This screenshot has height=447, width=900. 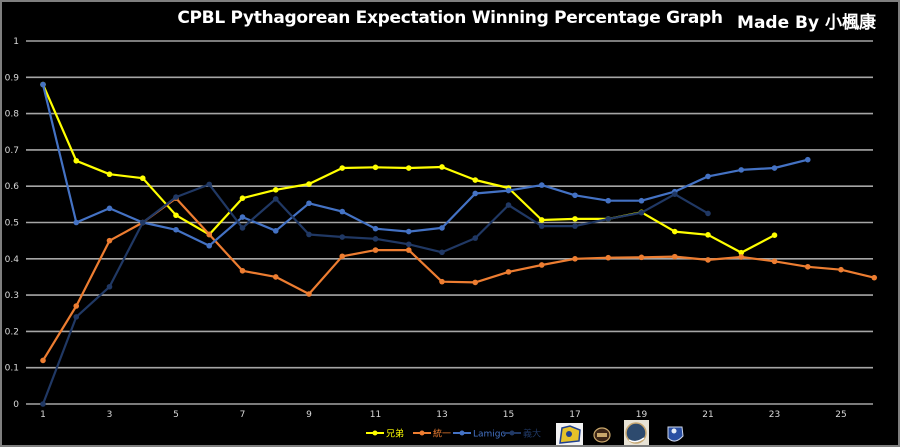 What do you see at coordinates (508, 415) in the screenshot?
I see `x-tick-label: 15` at bounding box center [508, 415].